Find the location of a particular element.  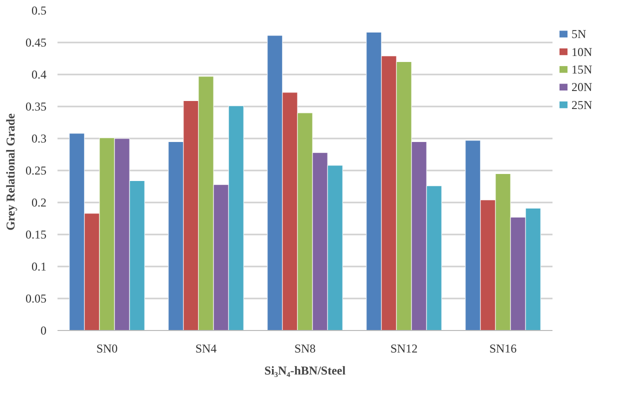

x-tick-label: SN4 is located at coordinates (206, 349).